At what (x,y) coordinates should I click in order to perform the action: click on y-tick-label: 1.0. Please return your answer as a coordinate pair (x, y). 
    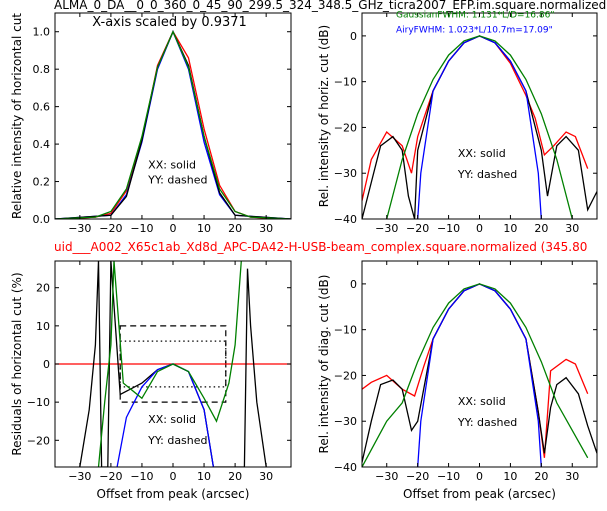
    Looking at the image, I should click on (42, 32).